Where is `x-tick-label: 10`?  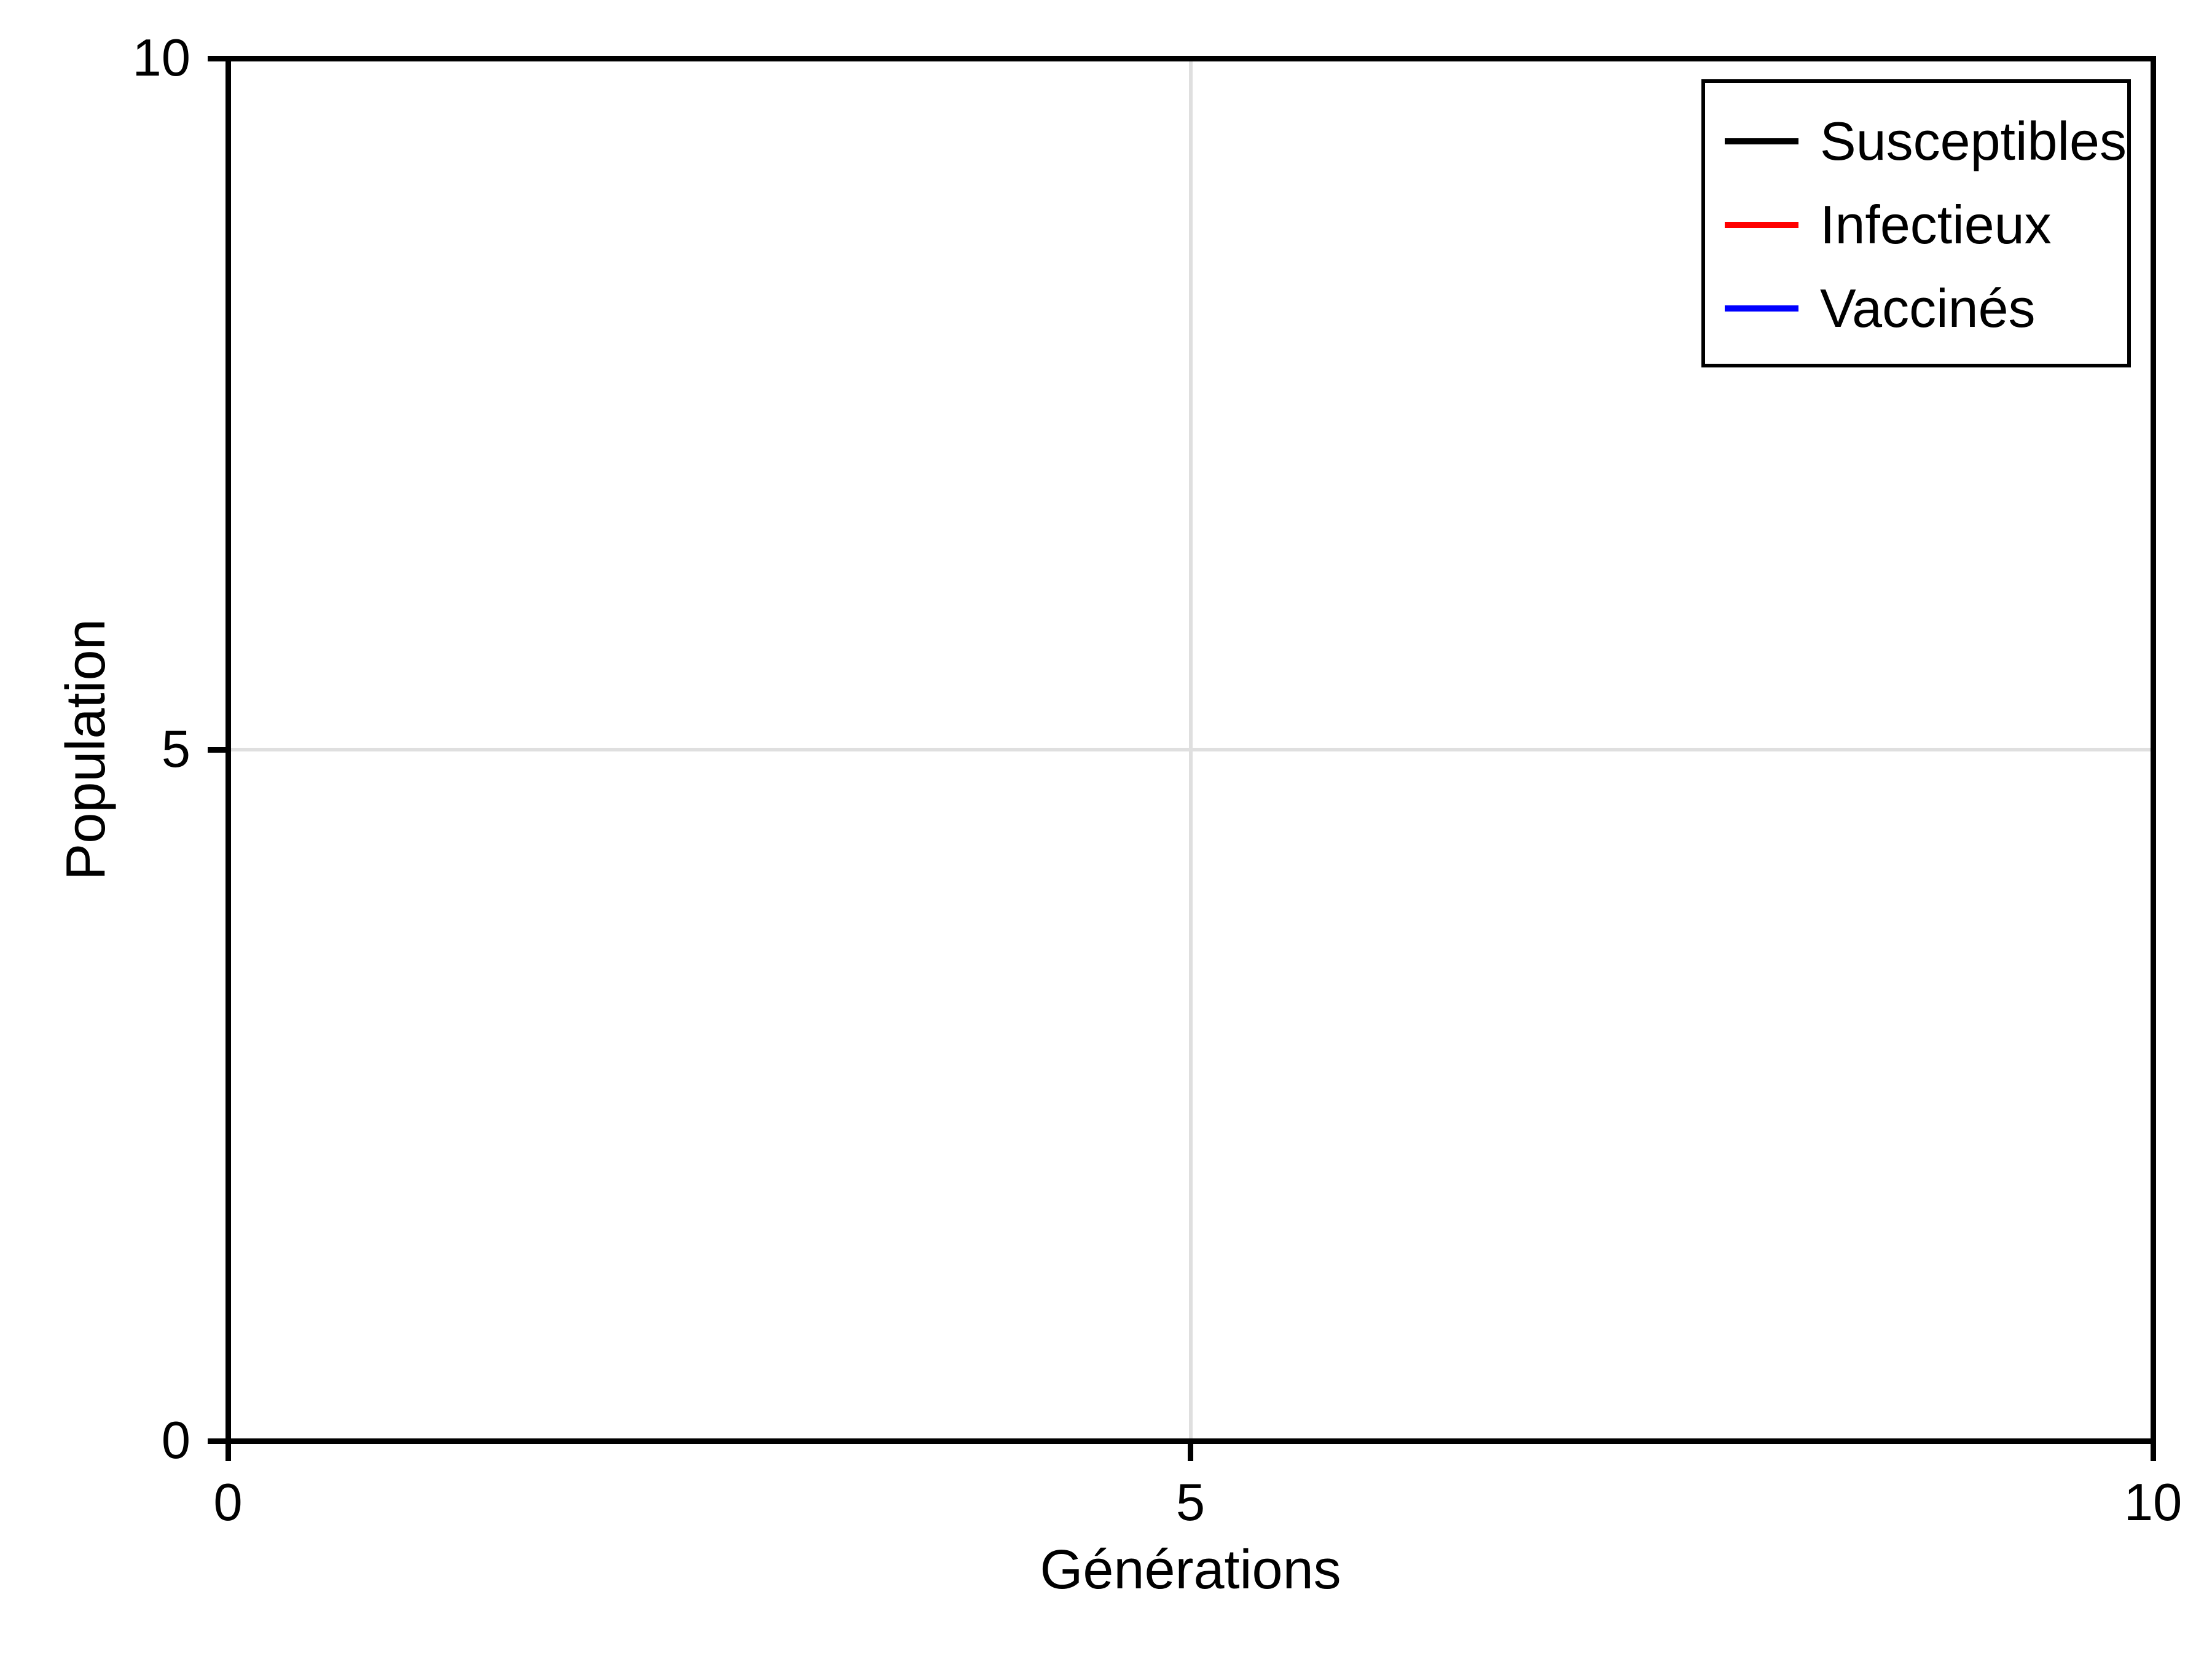 x-tick-label: 10 is located at coordinates (2153, 1502).